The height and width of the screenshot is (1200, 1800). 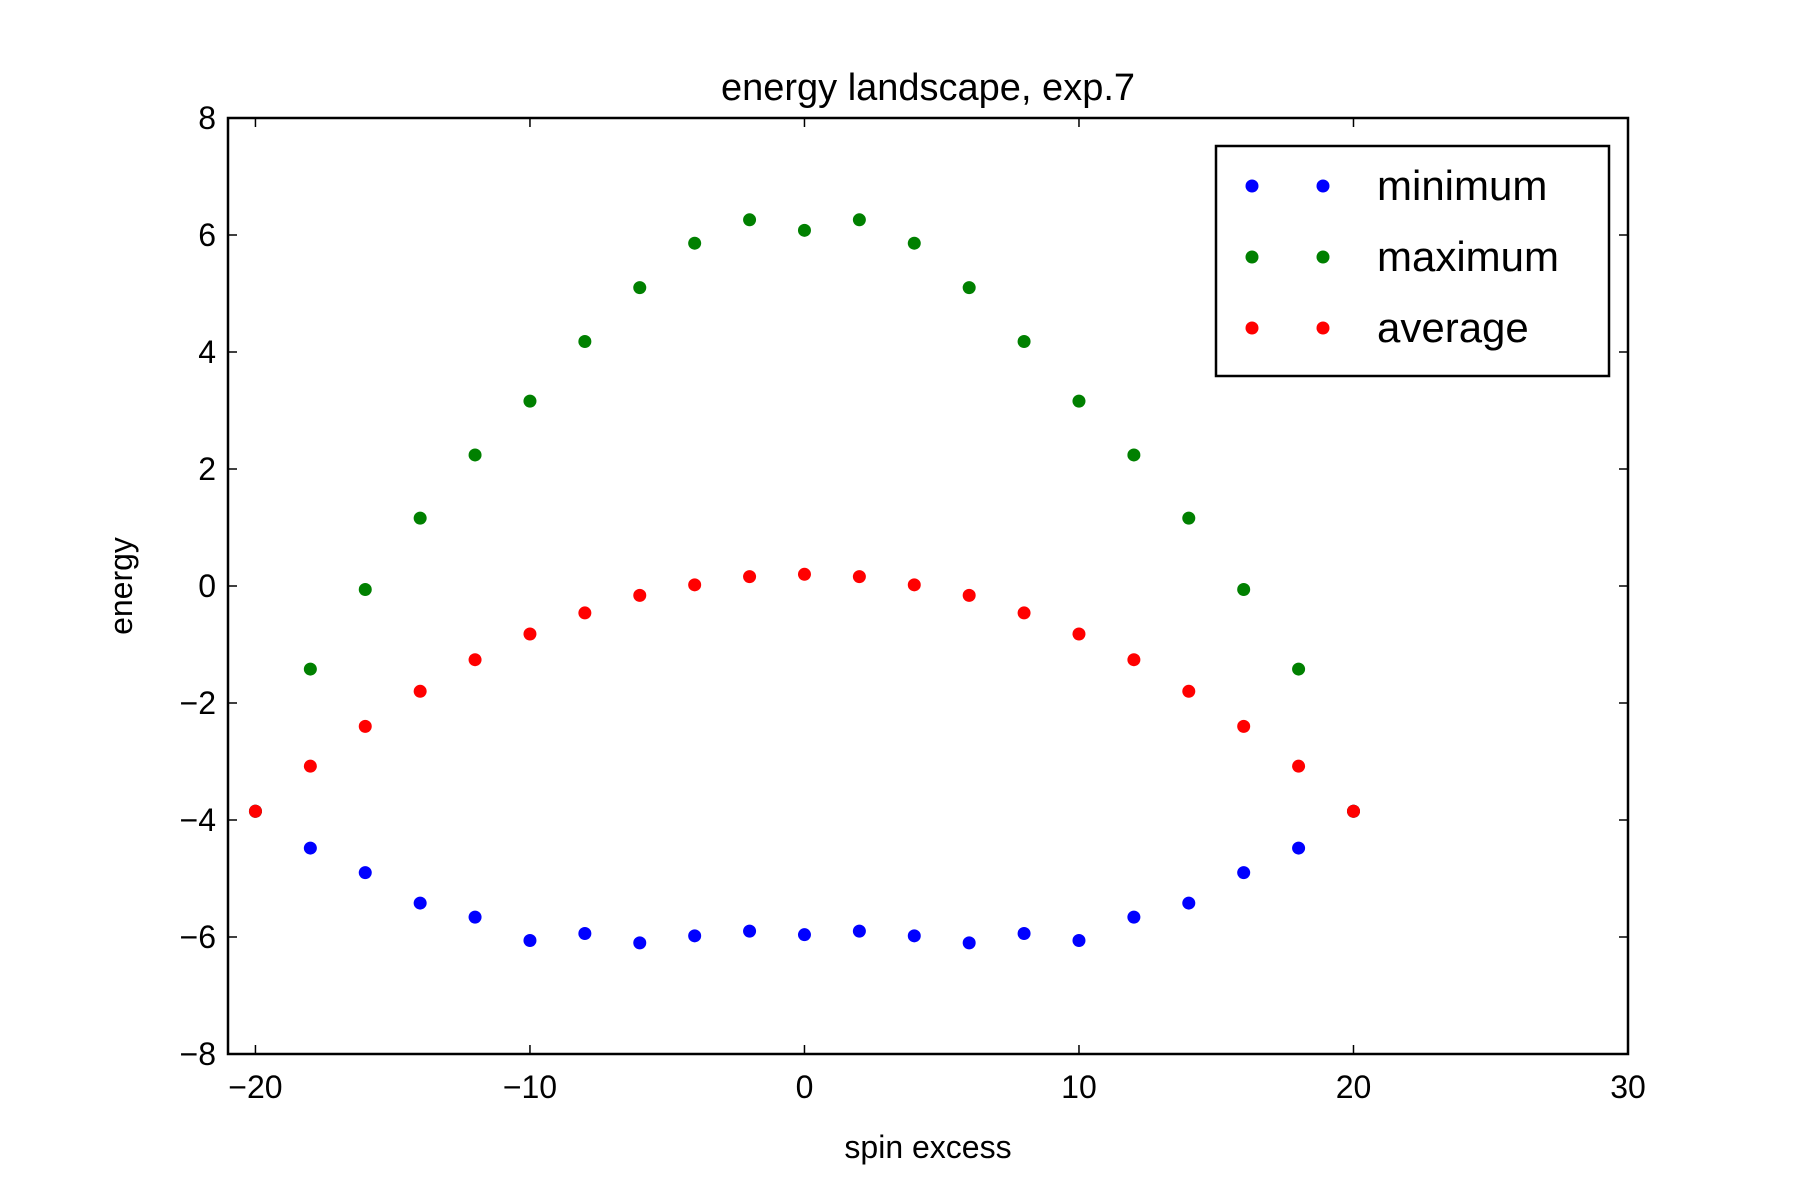 What do you see at coordinates (928, 88) in the screenshot?
I see `chart-title: energy landscape, exp.7` at bounding box center [928, 88].